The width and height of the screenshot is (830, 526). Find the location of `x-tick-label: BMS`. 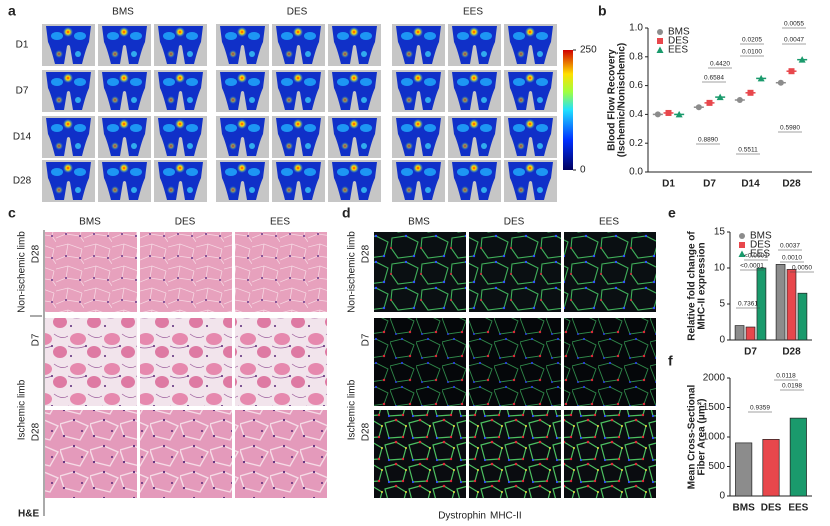

x-tick-label: BMS is located at coordinates (744, 508).